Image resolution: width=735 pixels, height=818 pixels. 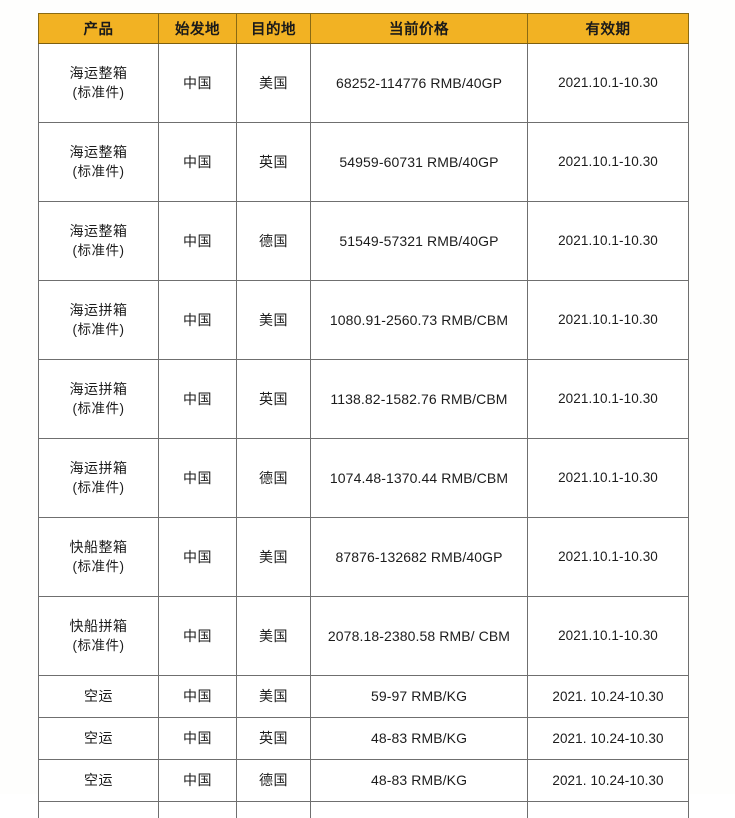 I want to click on cell-price: 59-97 RMB/KG, so click(x=419, y=697).